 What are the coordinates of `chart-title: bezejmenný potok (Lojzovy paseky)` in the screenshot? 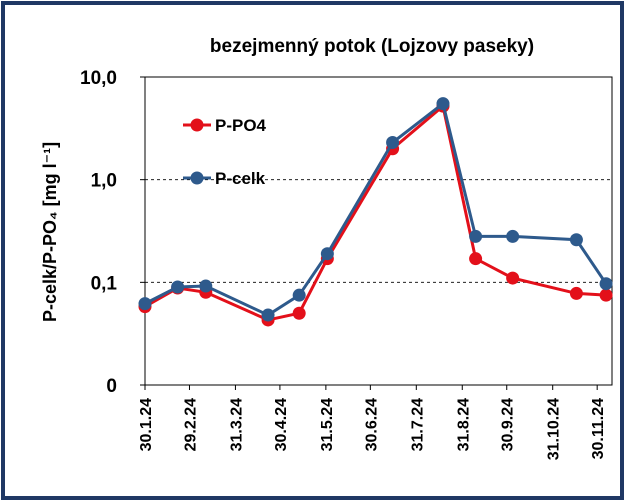 It's located at (372, 46).